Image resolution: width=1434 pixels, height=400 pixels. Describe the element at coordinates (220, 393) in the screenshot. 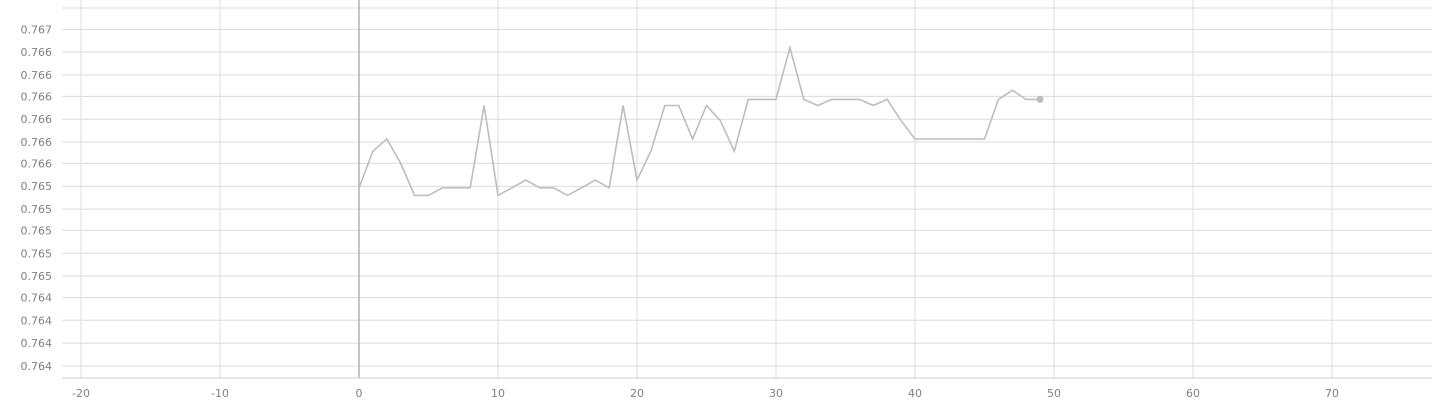

I see `x-tick-label: -10` at that location.